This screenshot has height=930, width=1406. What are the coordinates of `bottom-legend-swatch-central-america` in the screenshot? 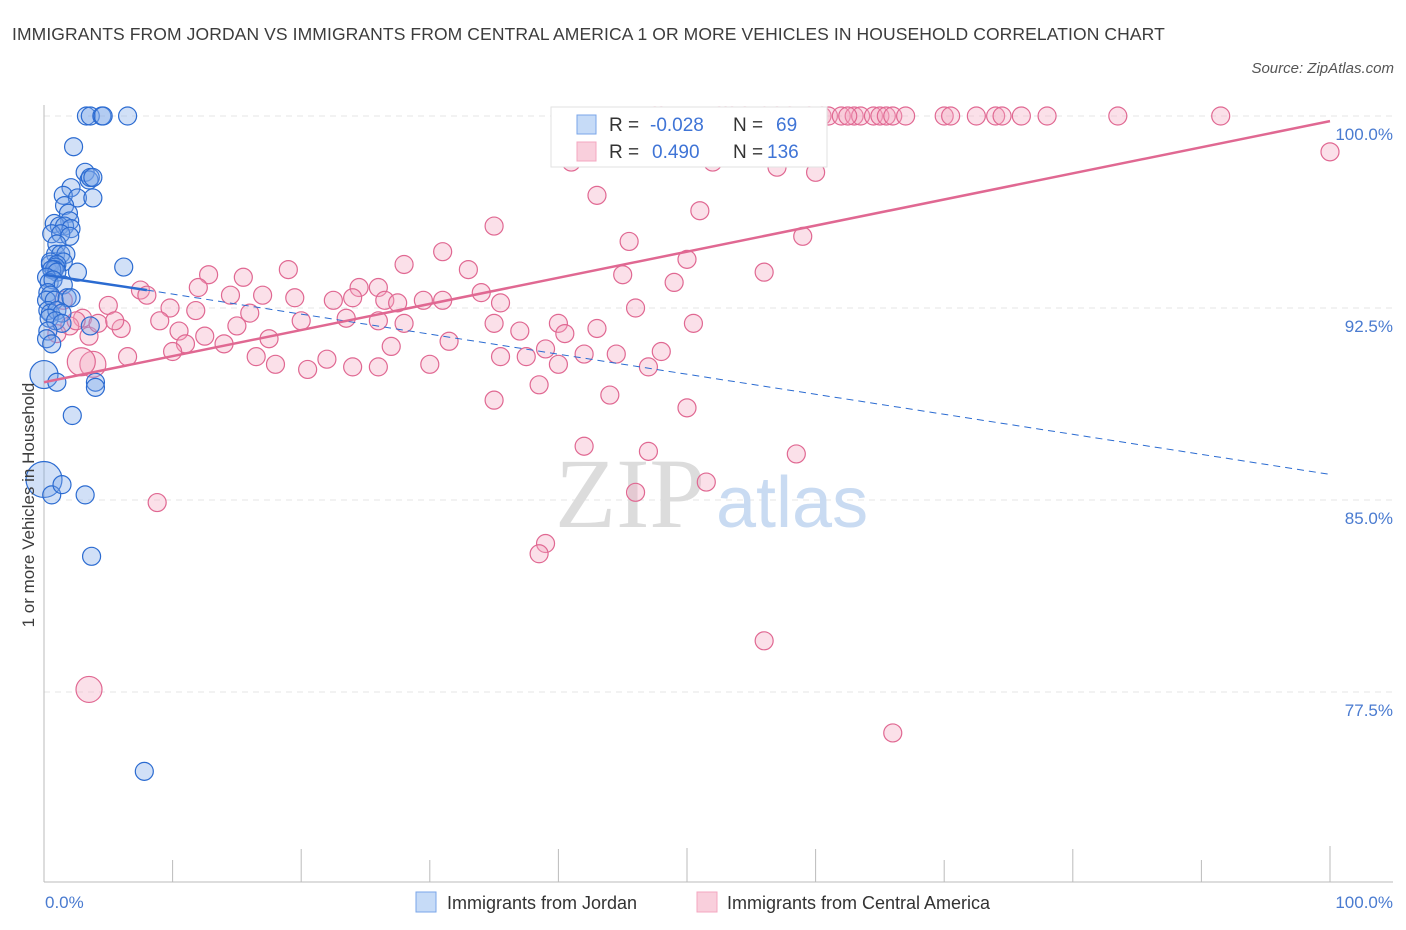 It's located at (707, 902).